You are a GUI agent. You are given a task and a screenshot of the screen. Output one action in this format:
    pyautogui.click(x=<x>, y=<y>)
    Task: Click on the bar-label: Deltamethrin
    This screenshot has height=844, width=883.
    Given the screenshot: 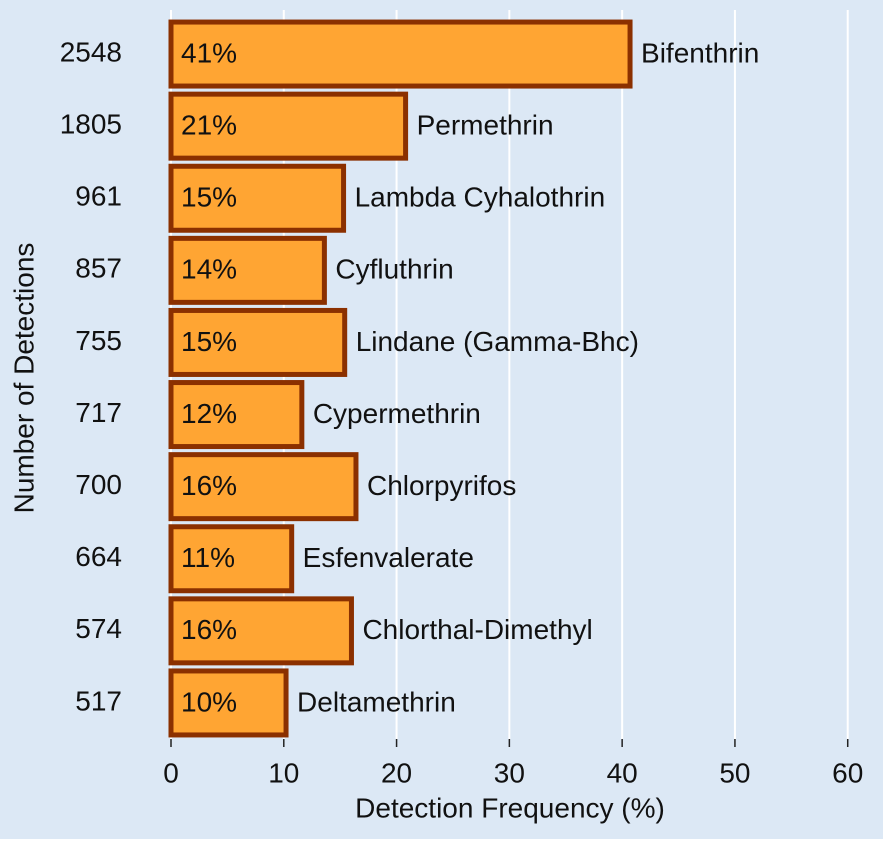 What is the action you would take?
    pyautogui.click(x=376, y=701)
    